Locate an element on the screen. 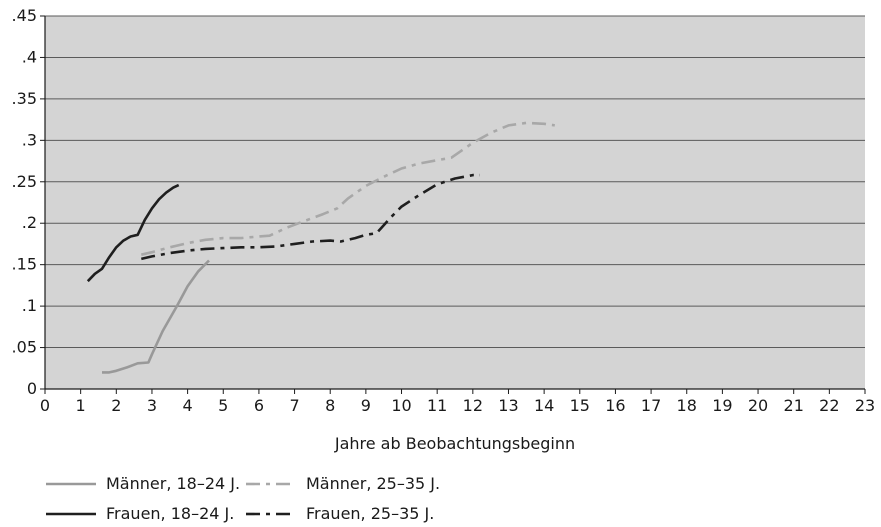  legend-label-2: Männer, 25–35 J. is located at coordinates (373, 483).